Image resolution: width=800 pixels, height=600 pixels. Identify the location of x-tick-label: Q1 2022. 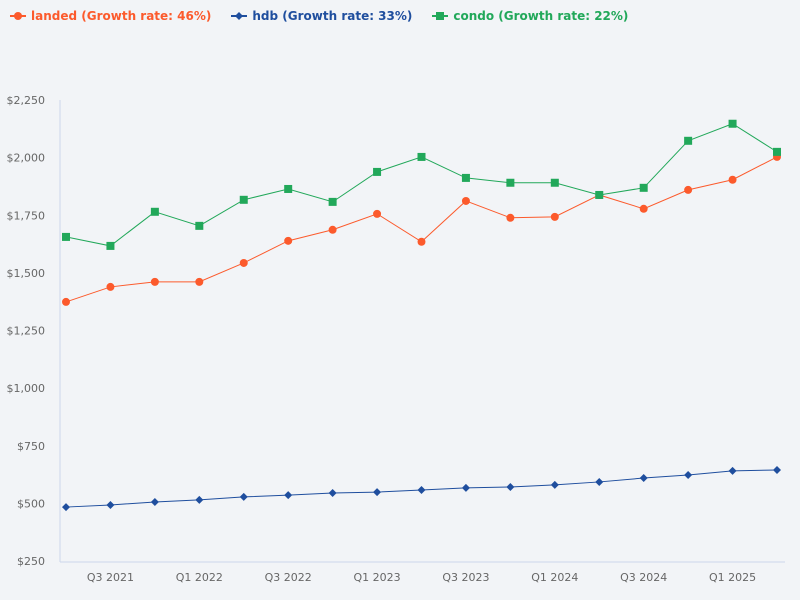
(199, 577).